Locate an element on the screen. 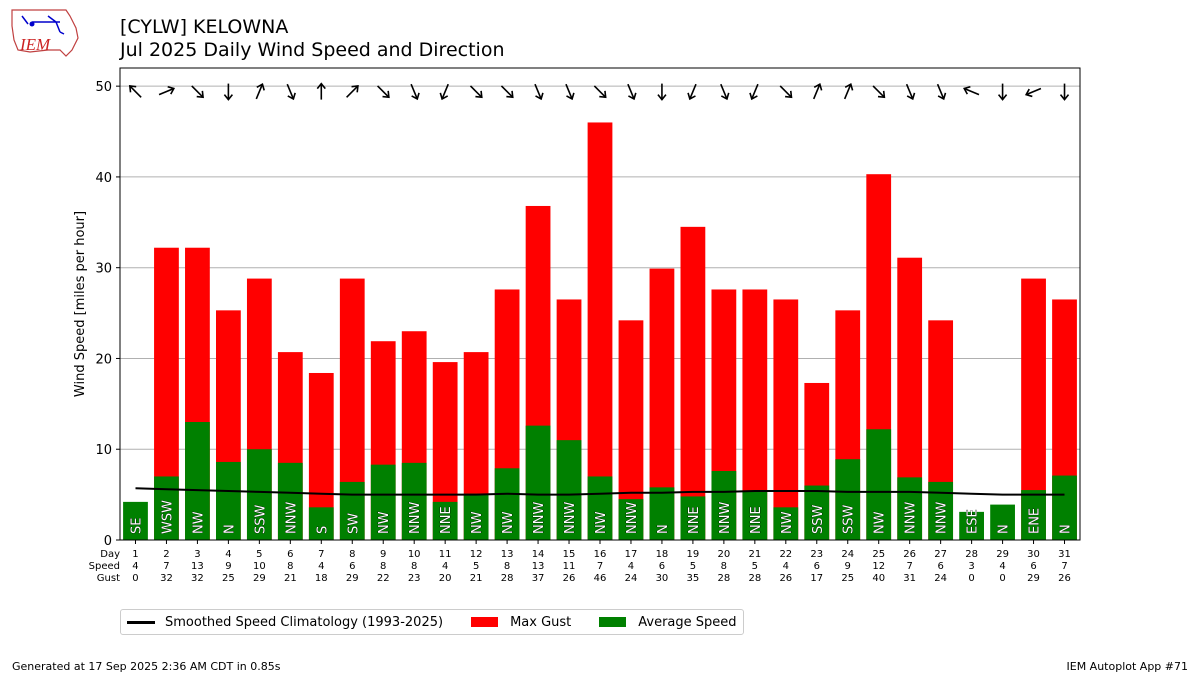 This screenshot has width=1200, height=675. gust-label: 21 is located at coordinates (290, 578).